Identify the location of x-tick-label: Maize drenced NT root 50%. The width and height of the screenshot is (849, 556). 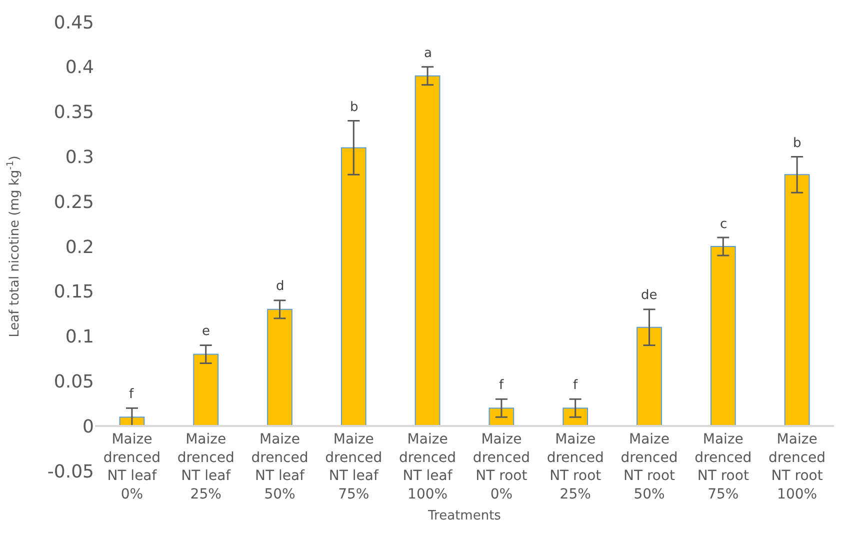
(649, 467).